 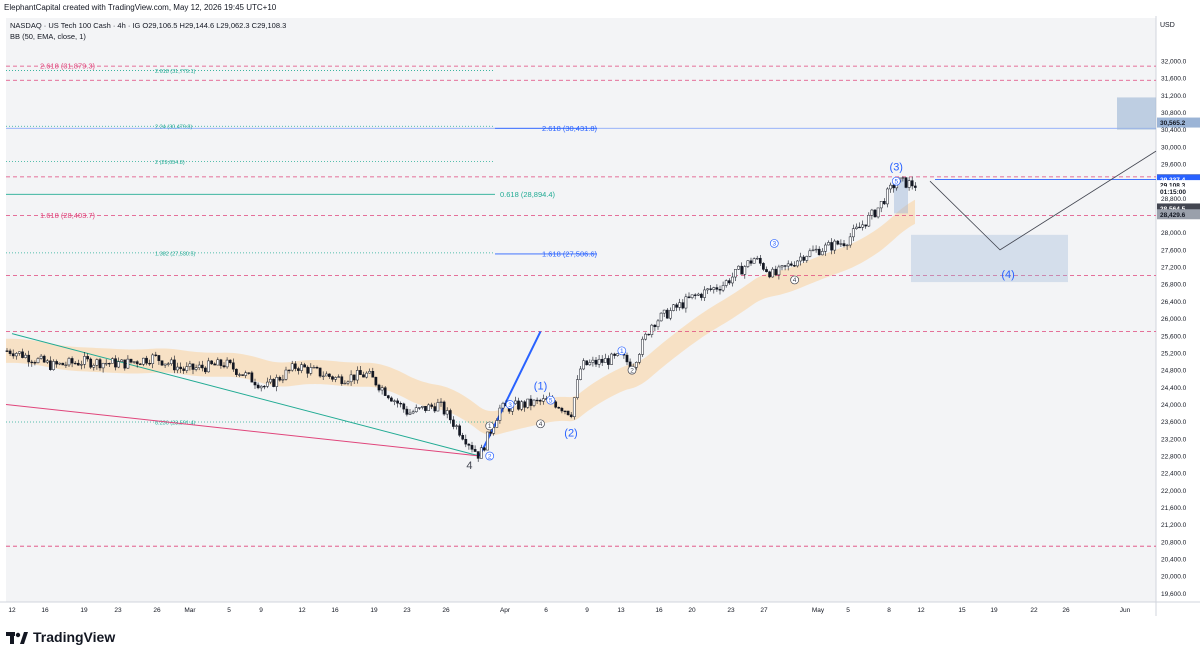 What do you see at coordinates (1174, 268) in the screenshot?
I see `y-tick-label: 27,200.0` at bounding box center [1174, 268].